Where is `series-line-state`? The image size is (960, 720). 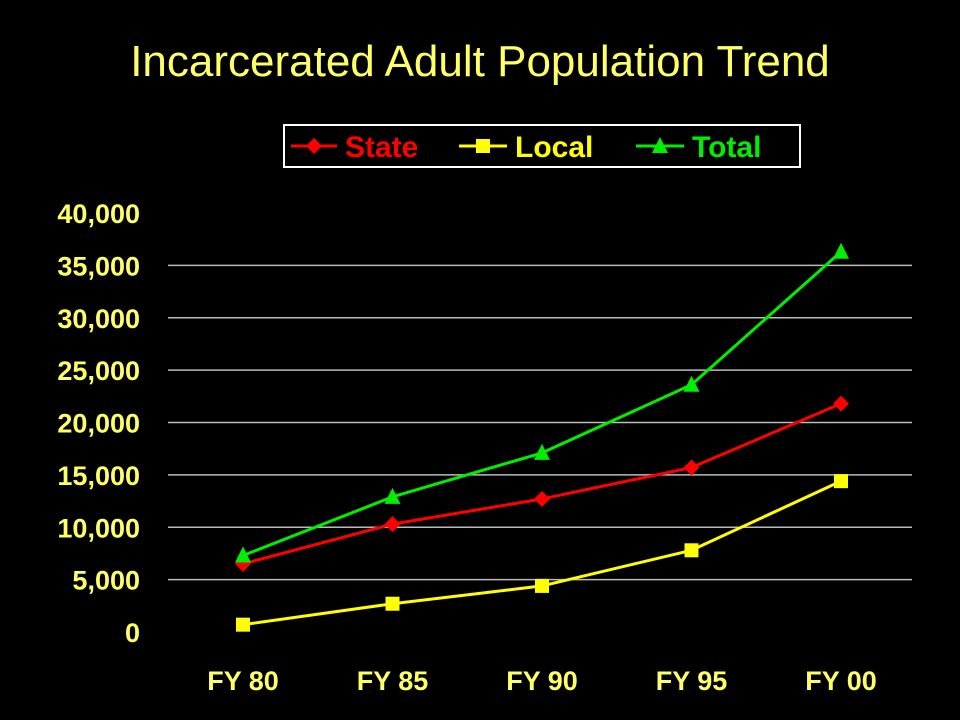
series-line-state is located at coordinates (542, 484).